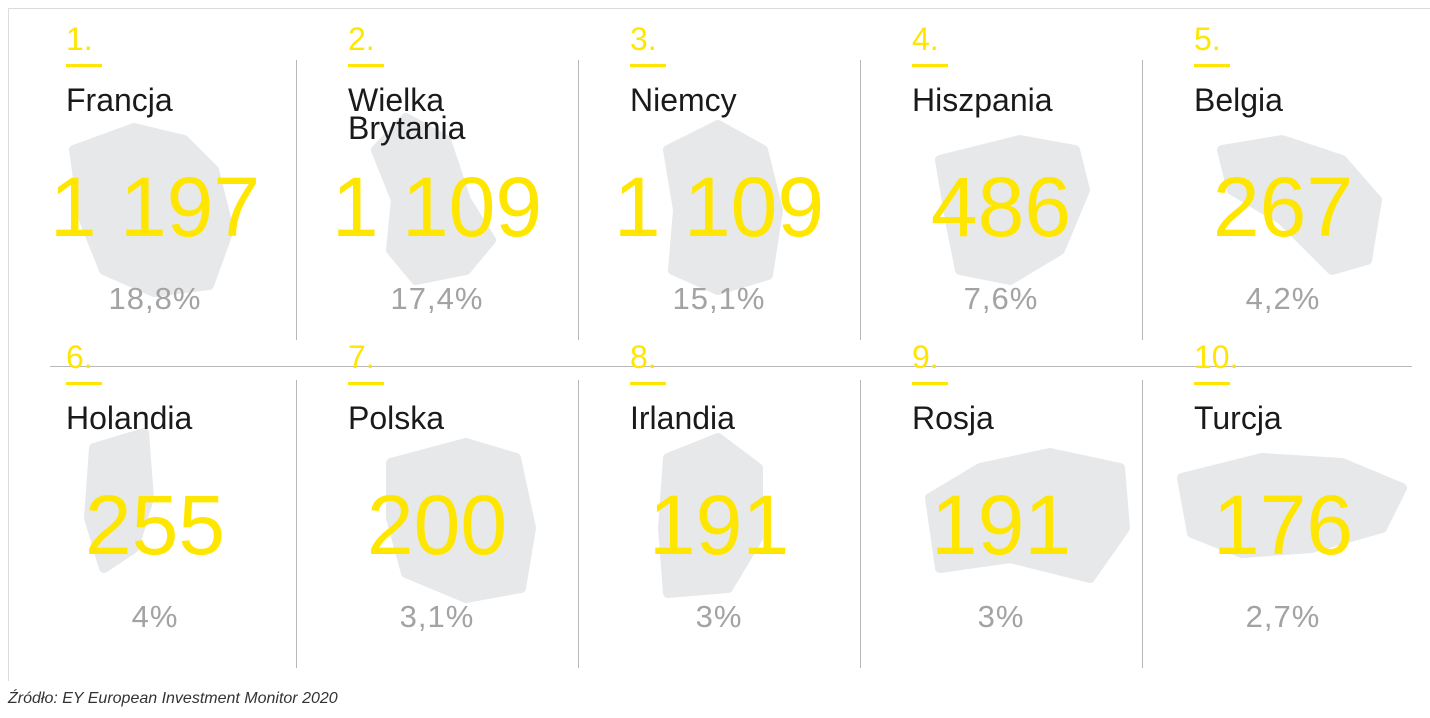 This screenshot has height=718, width=1430. What do you see at coordinates (1283, 525) in the screenshot?
I see `project-count: 176` at bounding box center [1283, 525].